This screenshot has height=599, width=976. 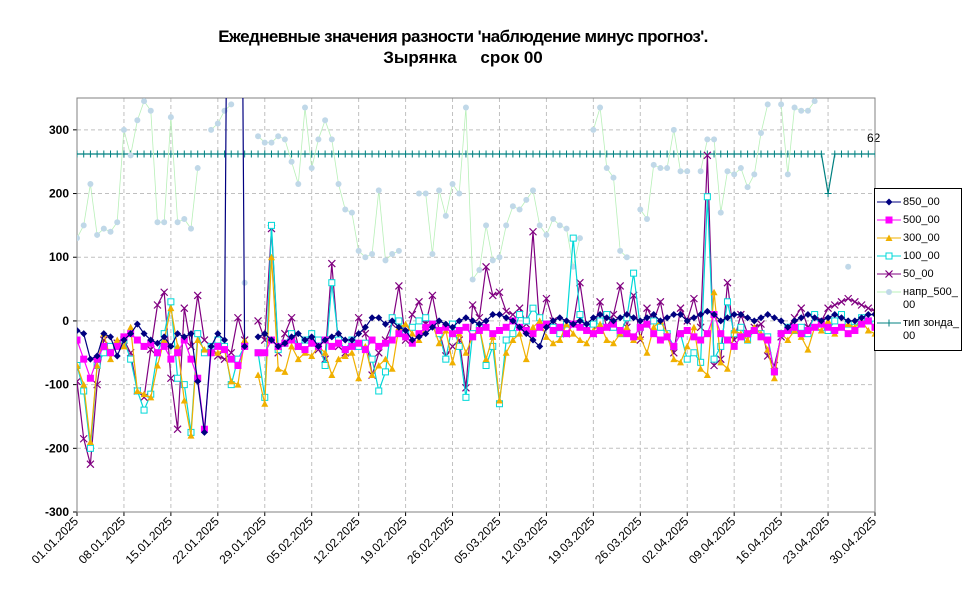 What do you see at coordinates (921, 238) in the screenshot?
I see `legend-label: 300_00` at bounding box center [921, 238].